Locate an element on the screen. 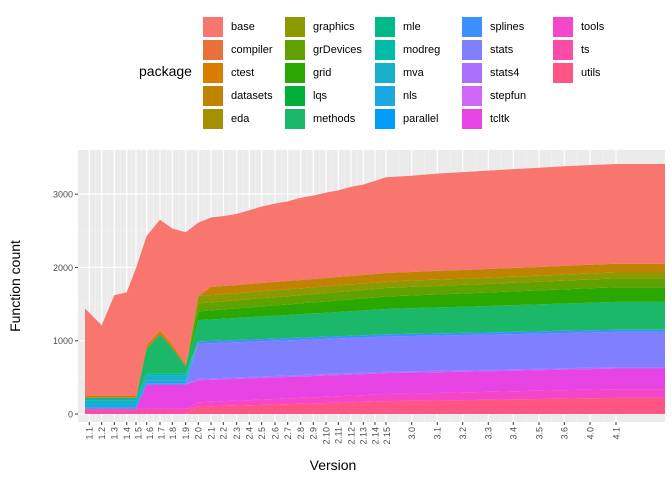 This screenshot has height=480, width=672. x-tick-label: 2.12 is located at coordinates (351, 436).